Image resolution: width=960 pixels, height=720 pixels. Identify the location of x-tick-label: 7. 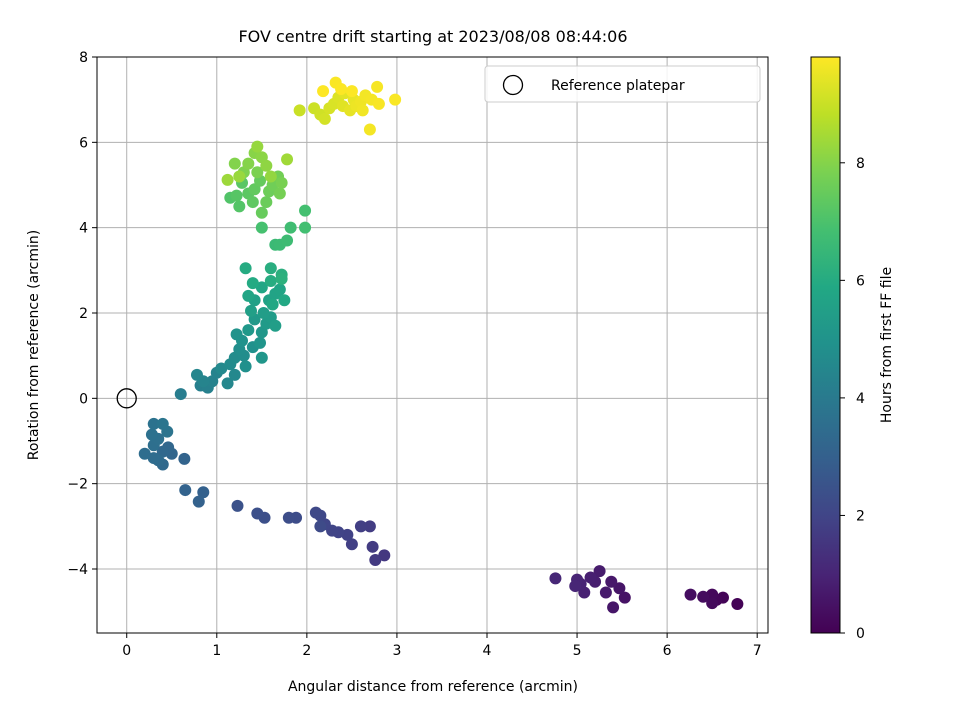
(757, 651).